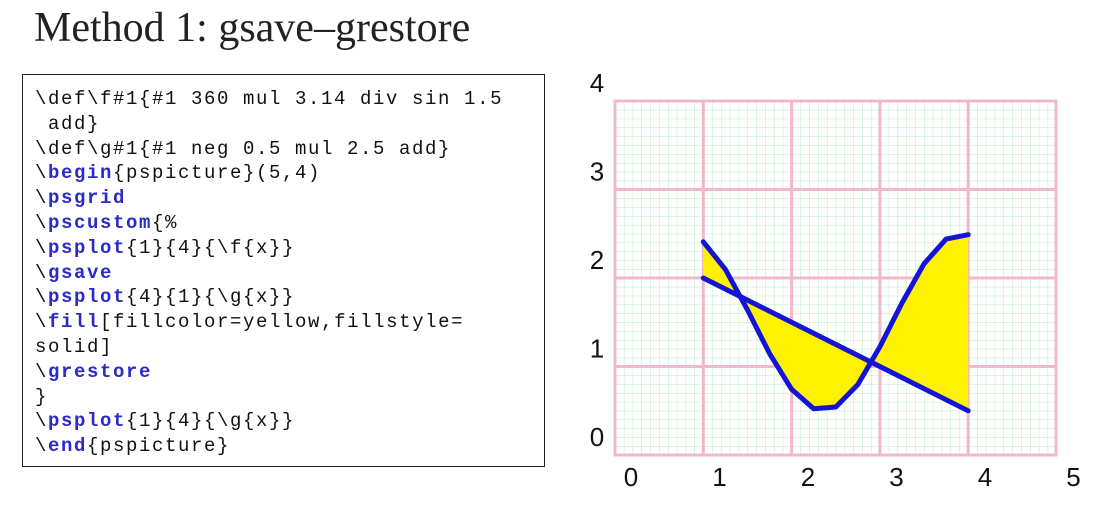 The image size is (1094, 505). What do you see at coordinates (289, 198) in the screenshot?
I see `code-line: \psgrid` at bounding box center [289, 198].